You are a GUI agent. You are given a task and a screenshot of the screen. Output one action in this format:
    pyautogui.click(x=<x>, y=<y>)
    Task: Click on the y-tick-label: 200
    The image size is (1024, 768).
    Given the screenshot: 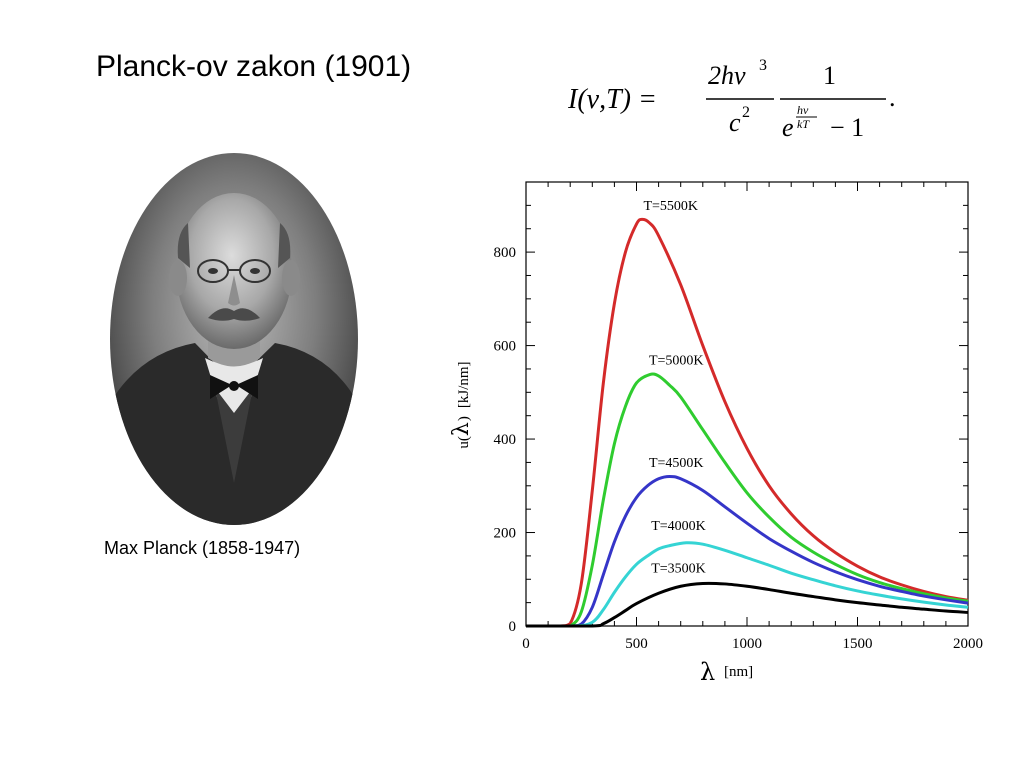 What is the action you would take?
    pyautogui.click(x=505, y=534)
    